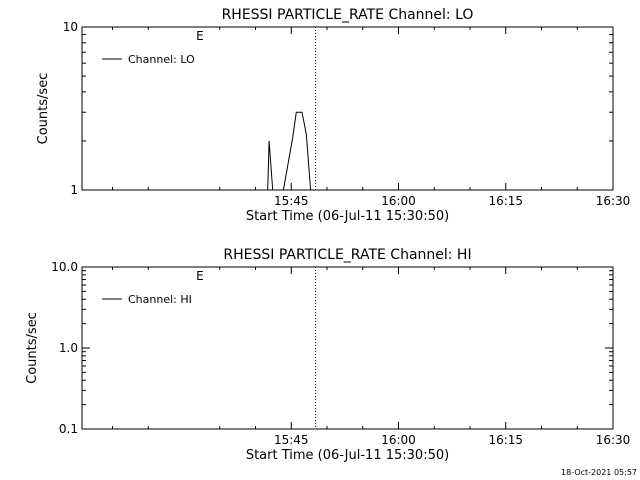  I want to click on series-line-channel-lo, so click(288, 151).